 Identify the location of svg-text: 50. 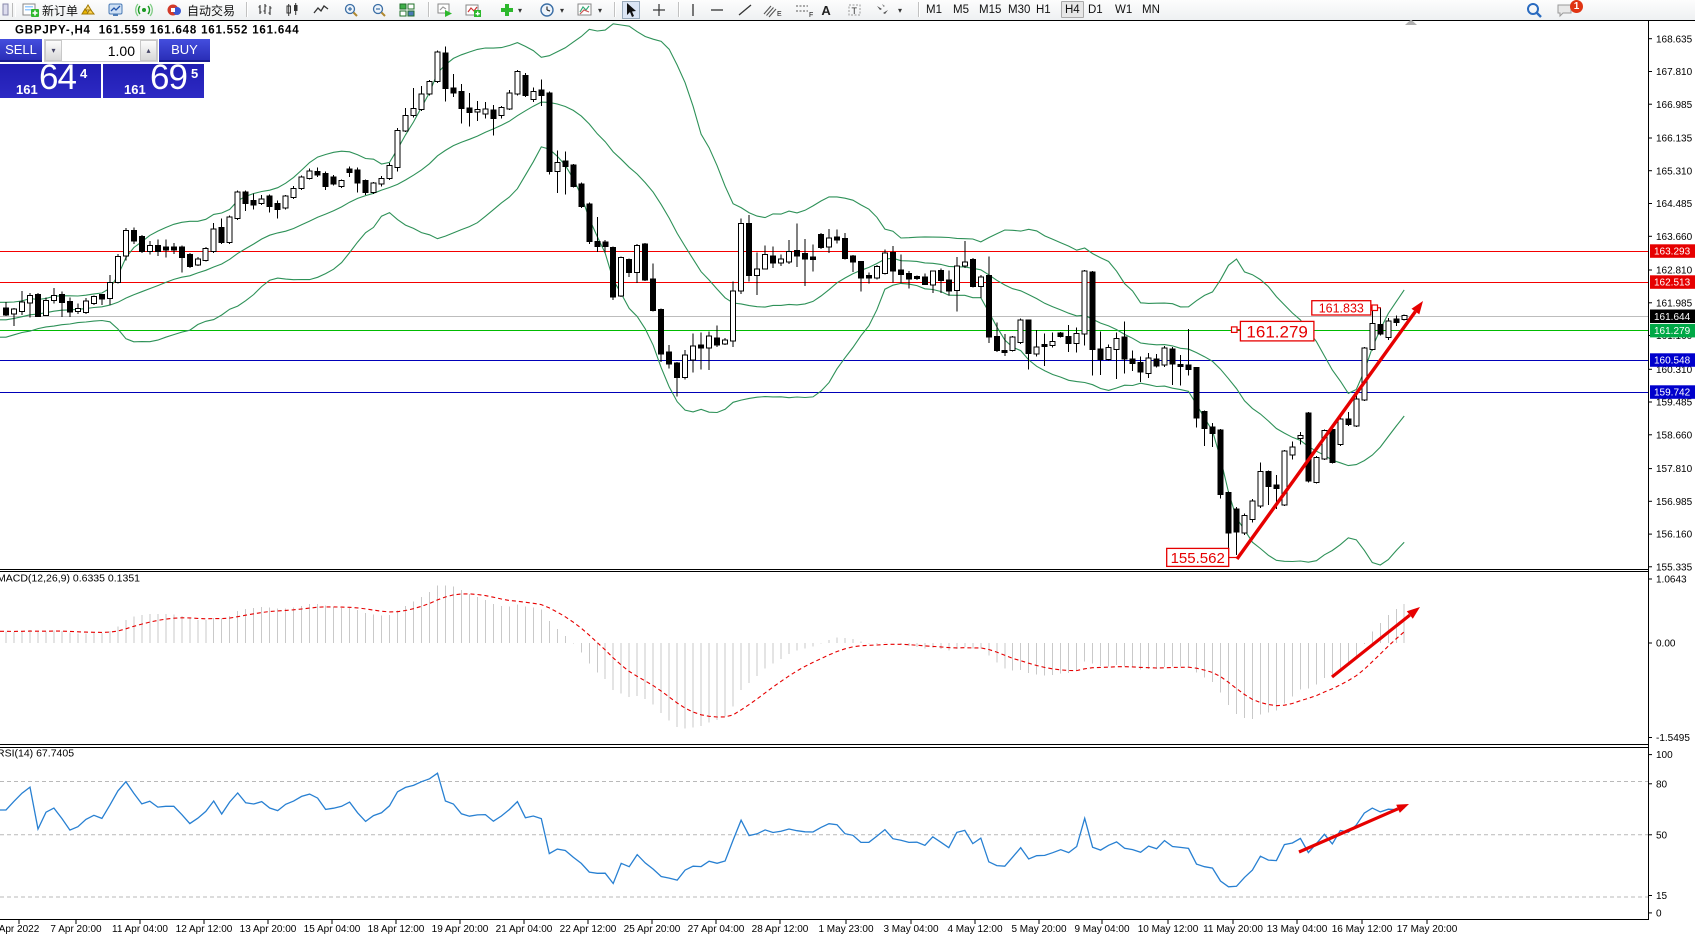
(1662, 835).